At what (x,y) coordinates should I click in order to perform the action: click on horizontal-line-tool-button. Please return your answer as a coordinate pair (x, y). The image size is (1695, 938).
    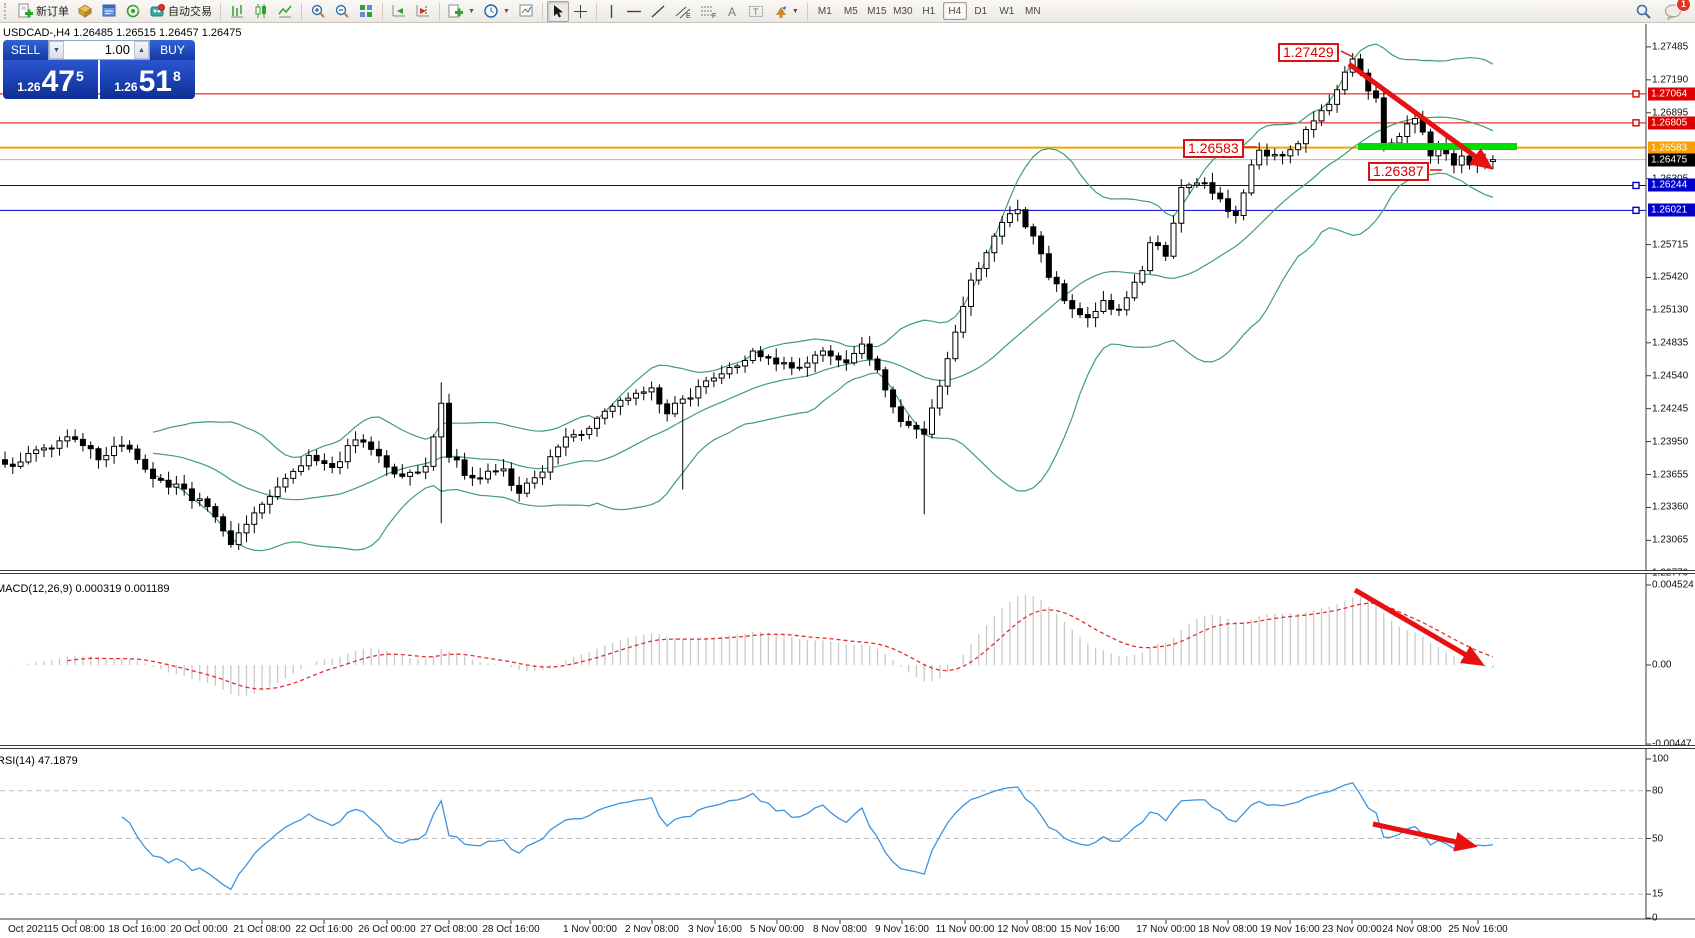
    Looking at the image, I should click on (634, 11).